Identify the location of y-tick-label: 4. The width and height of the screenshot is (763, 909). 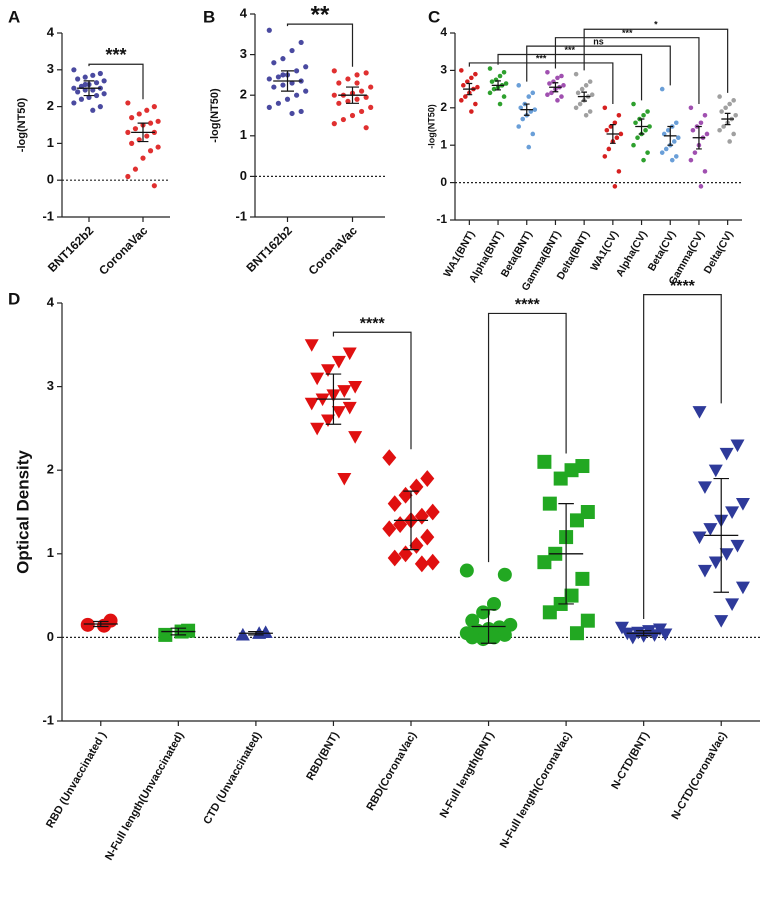
(244, 12).